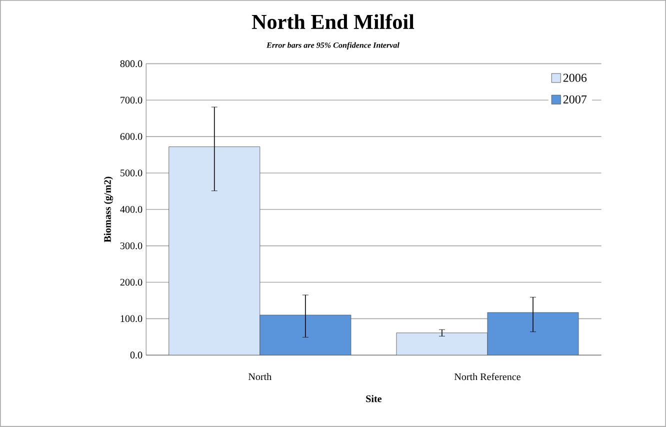 The height and width of the screenshot is (427, 666). Describe the element at coordinates (131, 173) in the screenshot. I see `y-tick-label: 500.0` at that location.